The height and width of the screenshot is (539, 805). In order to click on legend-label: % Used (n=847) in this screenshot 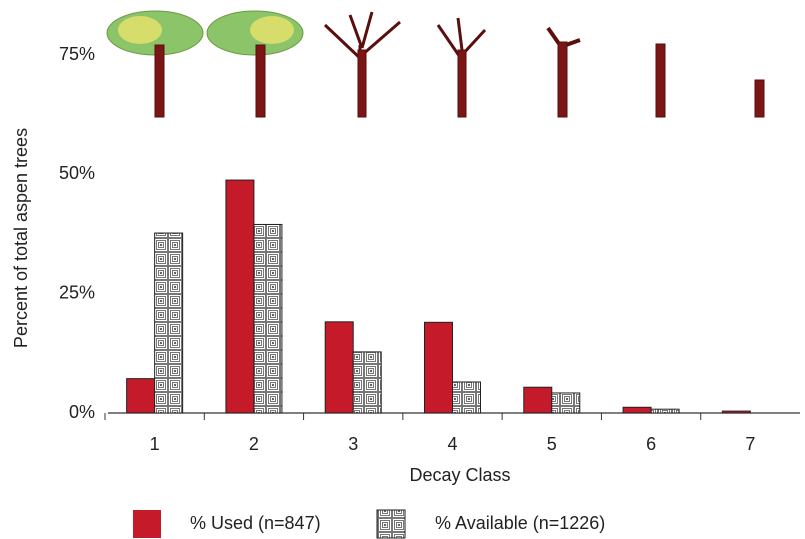, I will do `click(255, 523)`.